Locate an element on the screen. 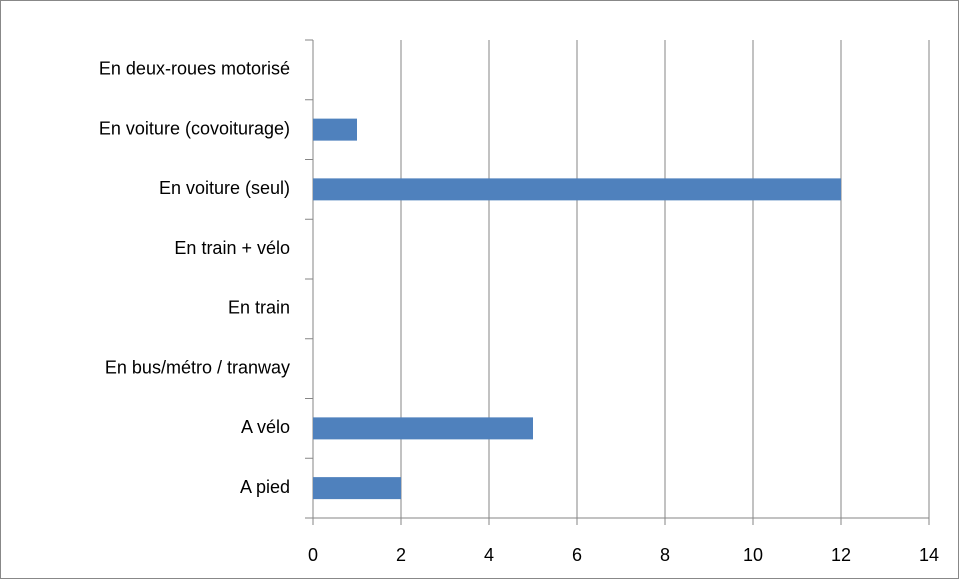  y-tick-label: En voiture (seul) is located at coordinates (224, 188).